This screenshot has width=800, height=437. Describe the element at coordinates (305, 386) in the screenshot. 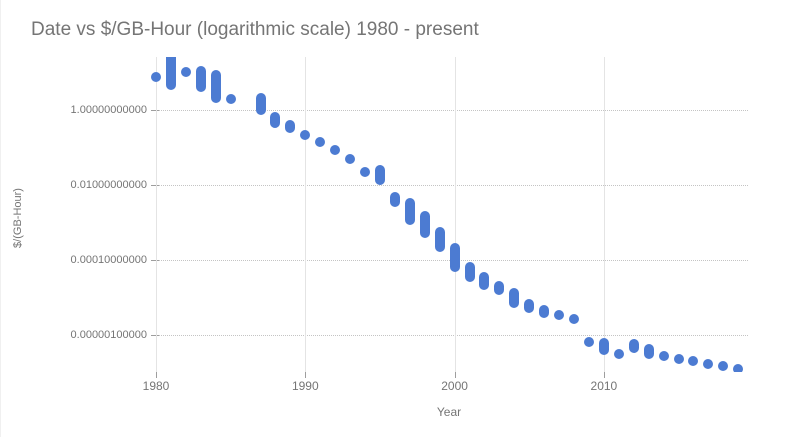

I see `x-axis-label: 1990` at that location.